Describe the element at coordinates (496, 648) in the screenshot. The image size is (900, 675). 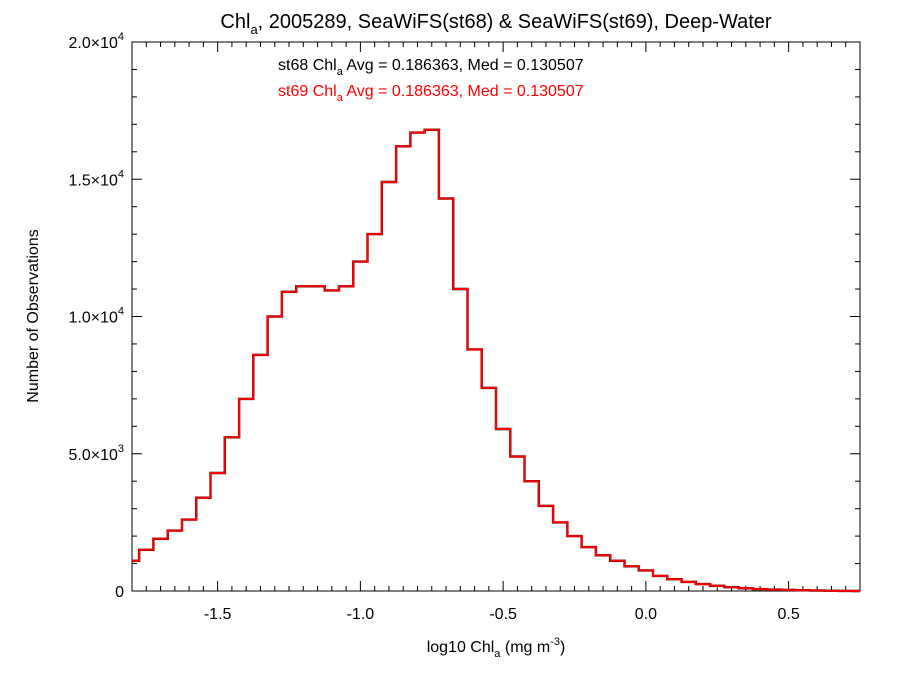
I see `x-axis-label: log10 Chla (mg m-3)` at that location.